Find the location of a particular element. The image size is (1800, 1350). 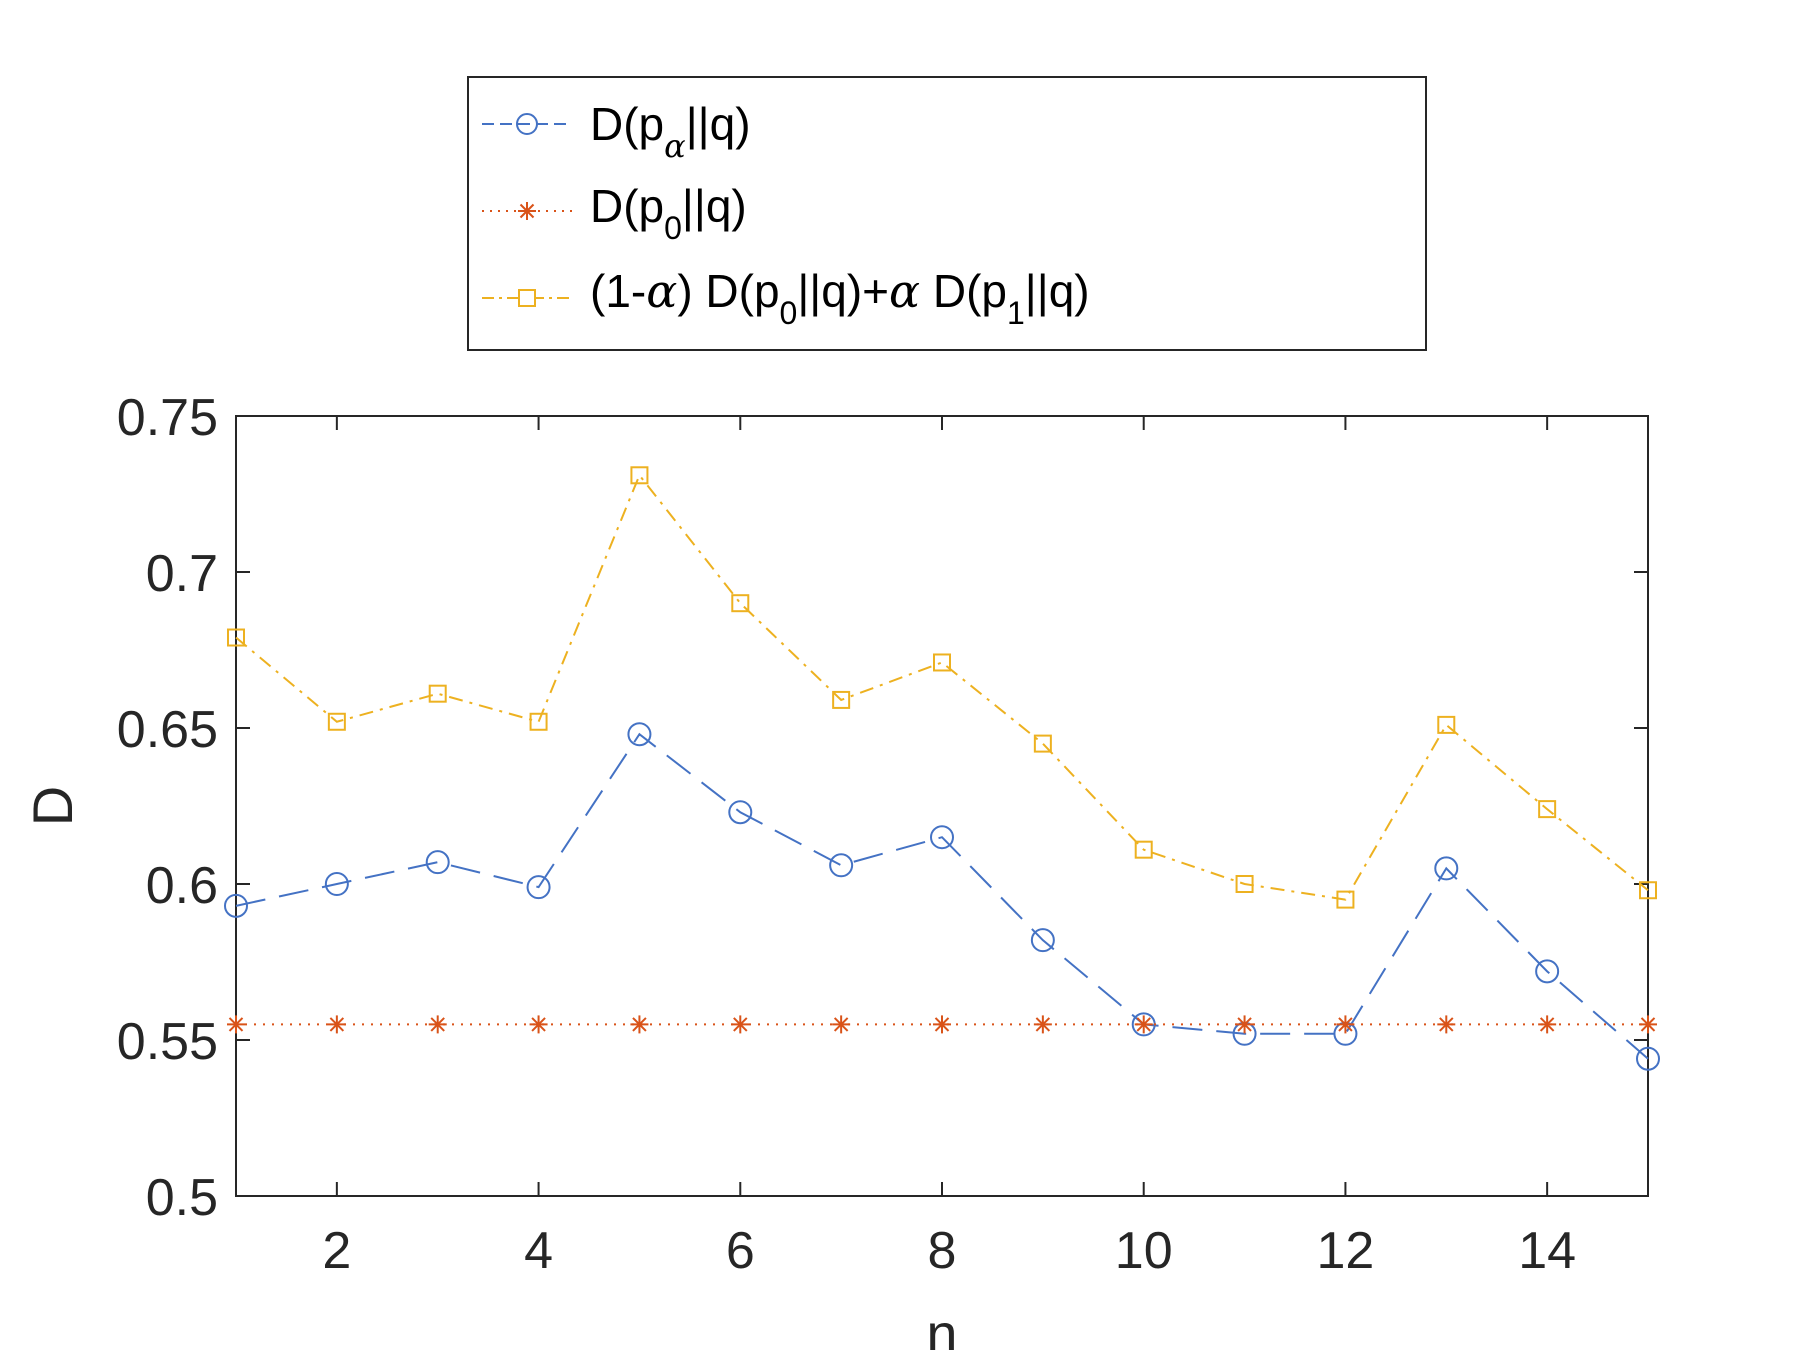

legend-box is located at coordinates (947, 213).